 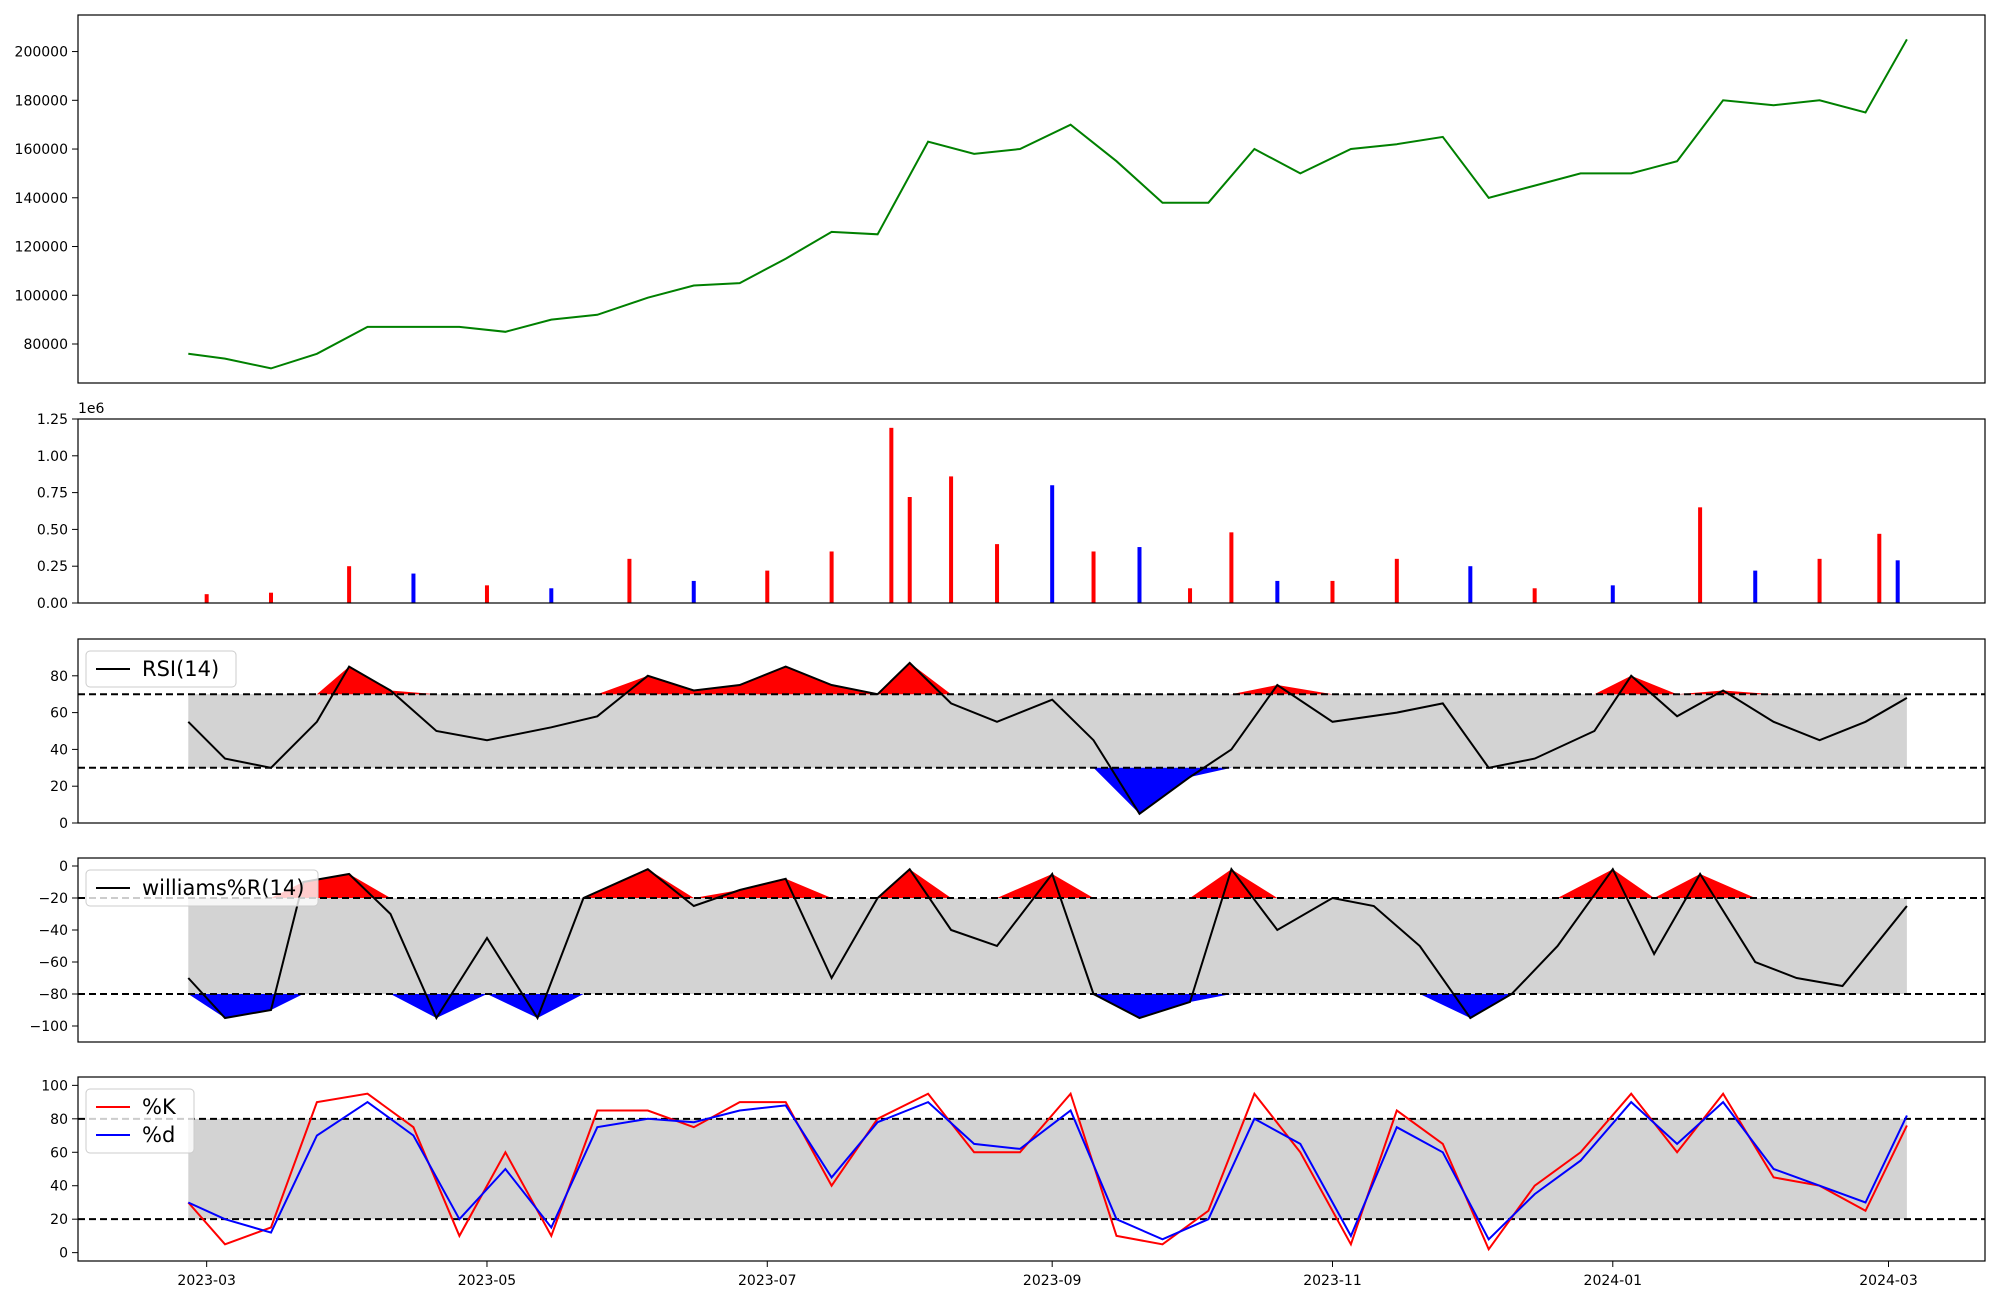 What do you see at coordinates (53, 899) in the screenshot?
I see `y-tick-label: −20` at bounding box center [53, 899].